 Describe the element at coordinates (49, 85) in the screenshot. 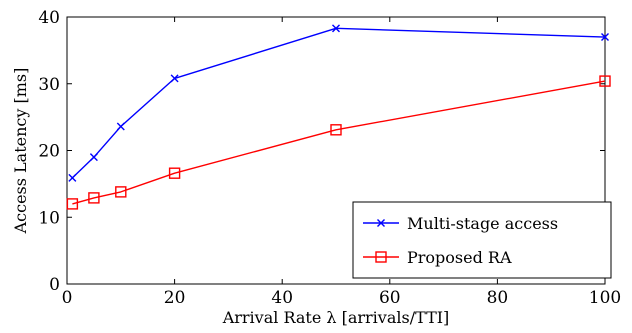

I see `y-tick-label: 30` at that location.